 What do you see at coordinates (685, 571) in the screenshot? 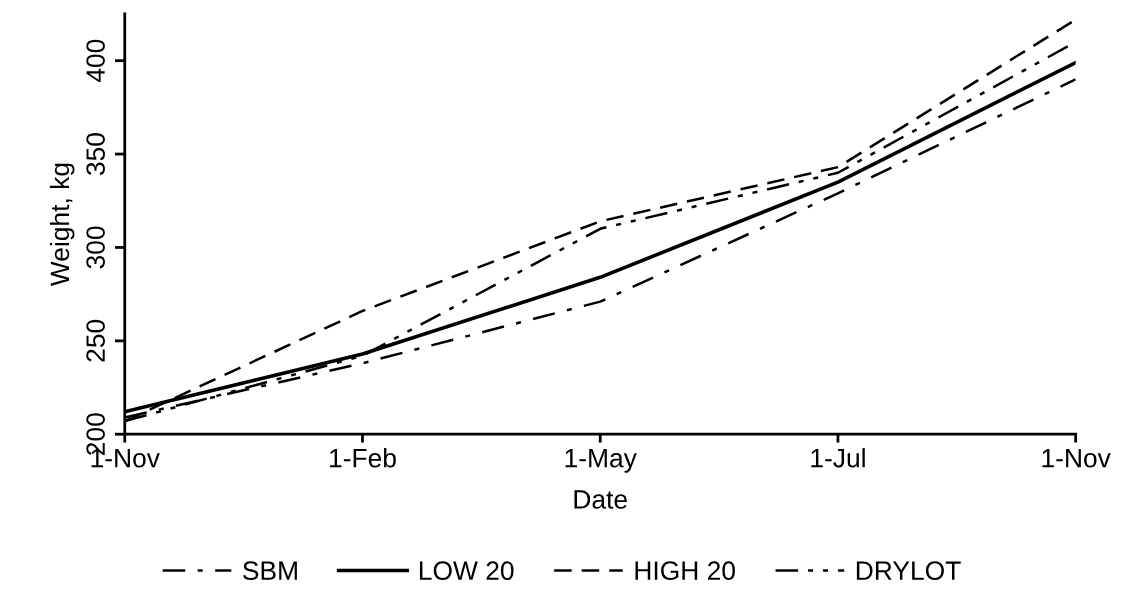
I see `legend-label: HIGH 20` at bounding box center [685, 571].